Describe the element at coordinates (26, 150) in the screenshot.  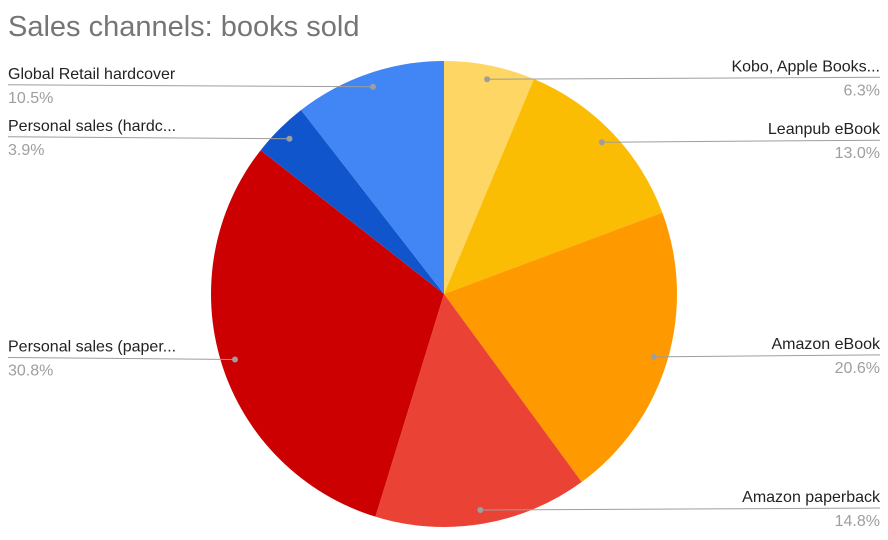
I see `slice-value-label: 3.9%` at that location.